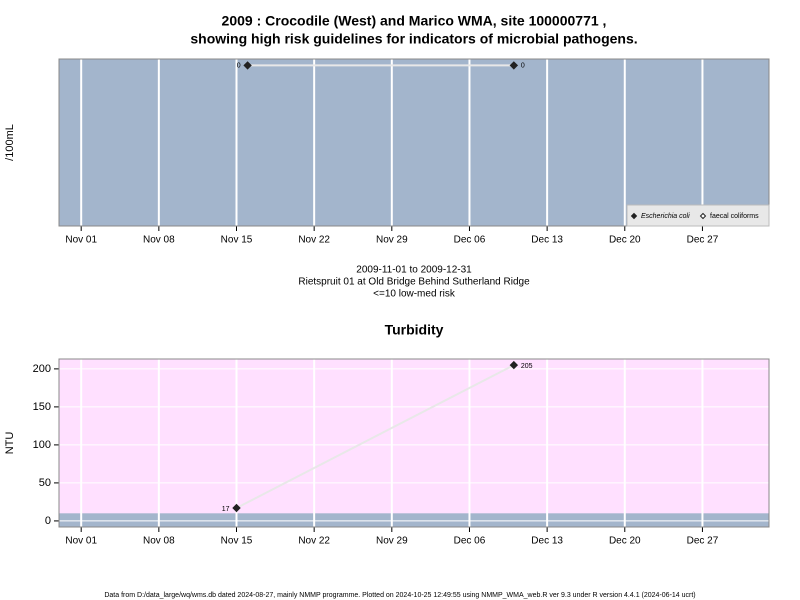 The width and height of the screenshot is (800, 600). What do you see at coordinates (42, 445) in the screenshot?
I see `y-tick-label: 100` at bounding box center [42, 445].